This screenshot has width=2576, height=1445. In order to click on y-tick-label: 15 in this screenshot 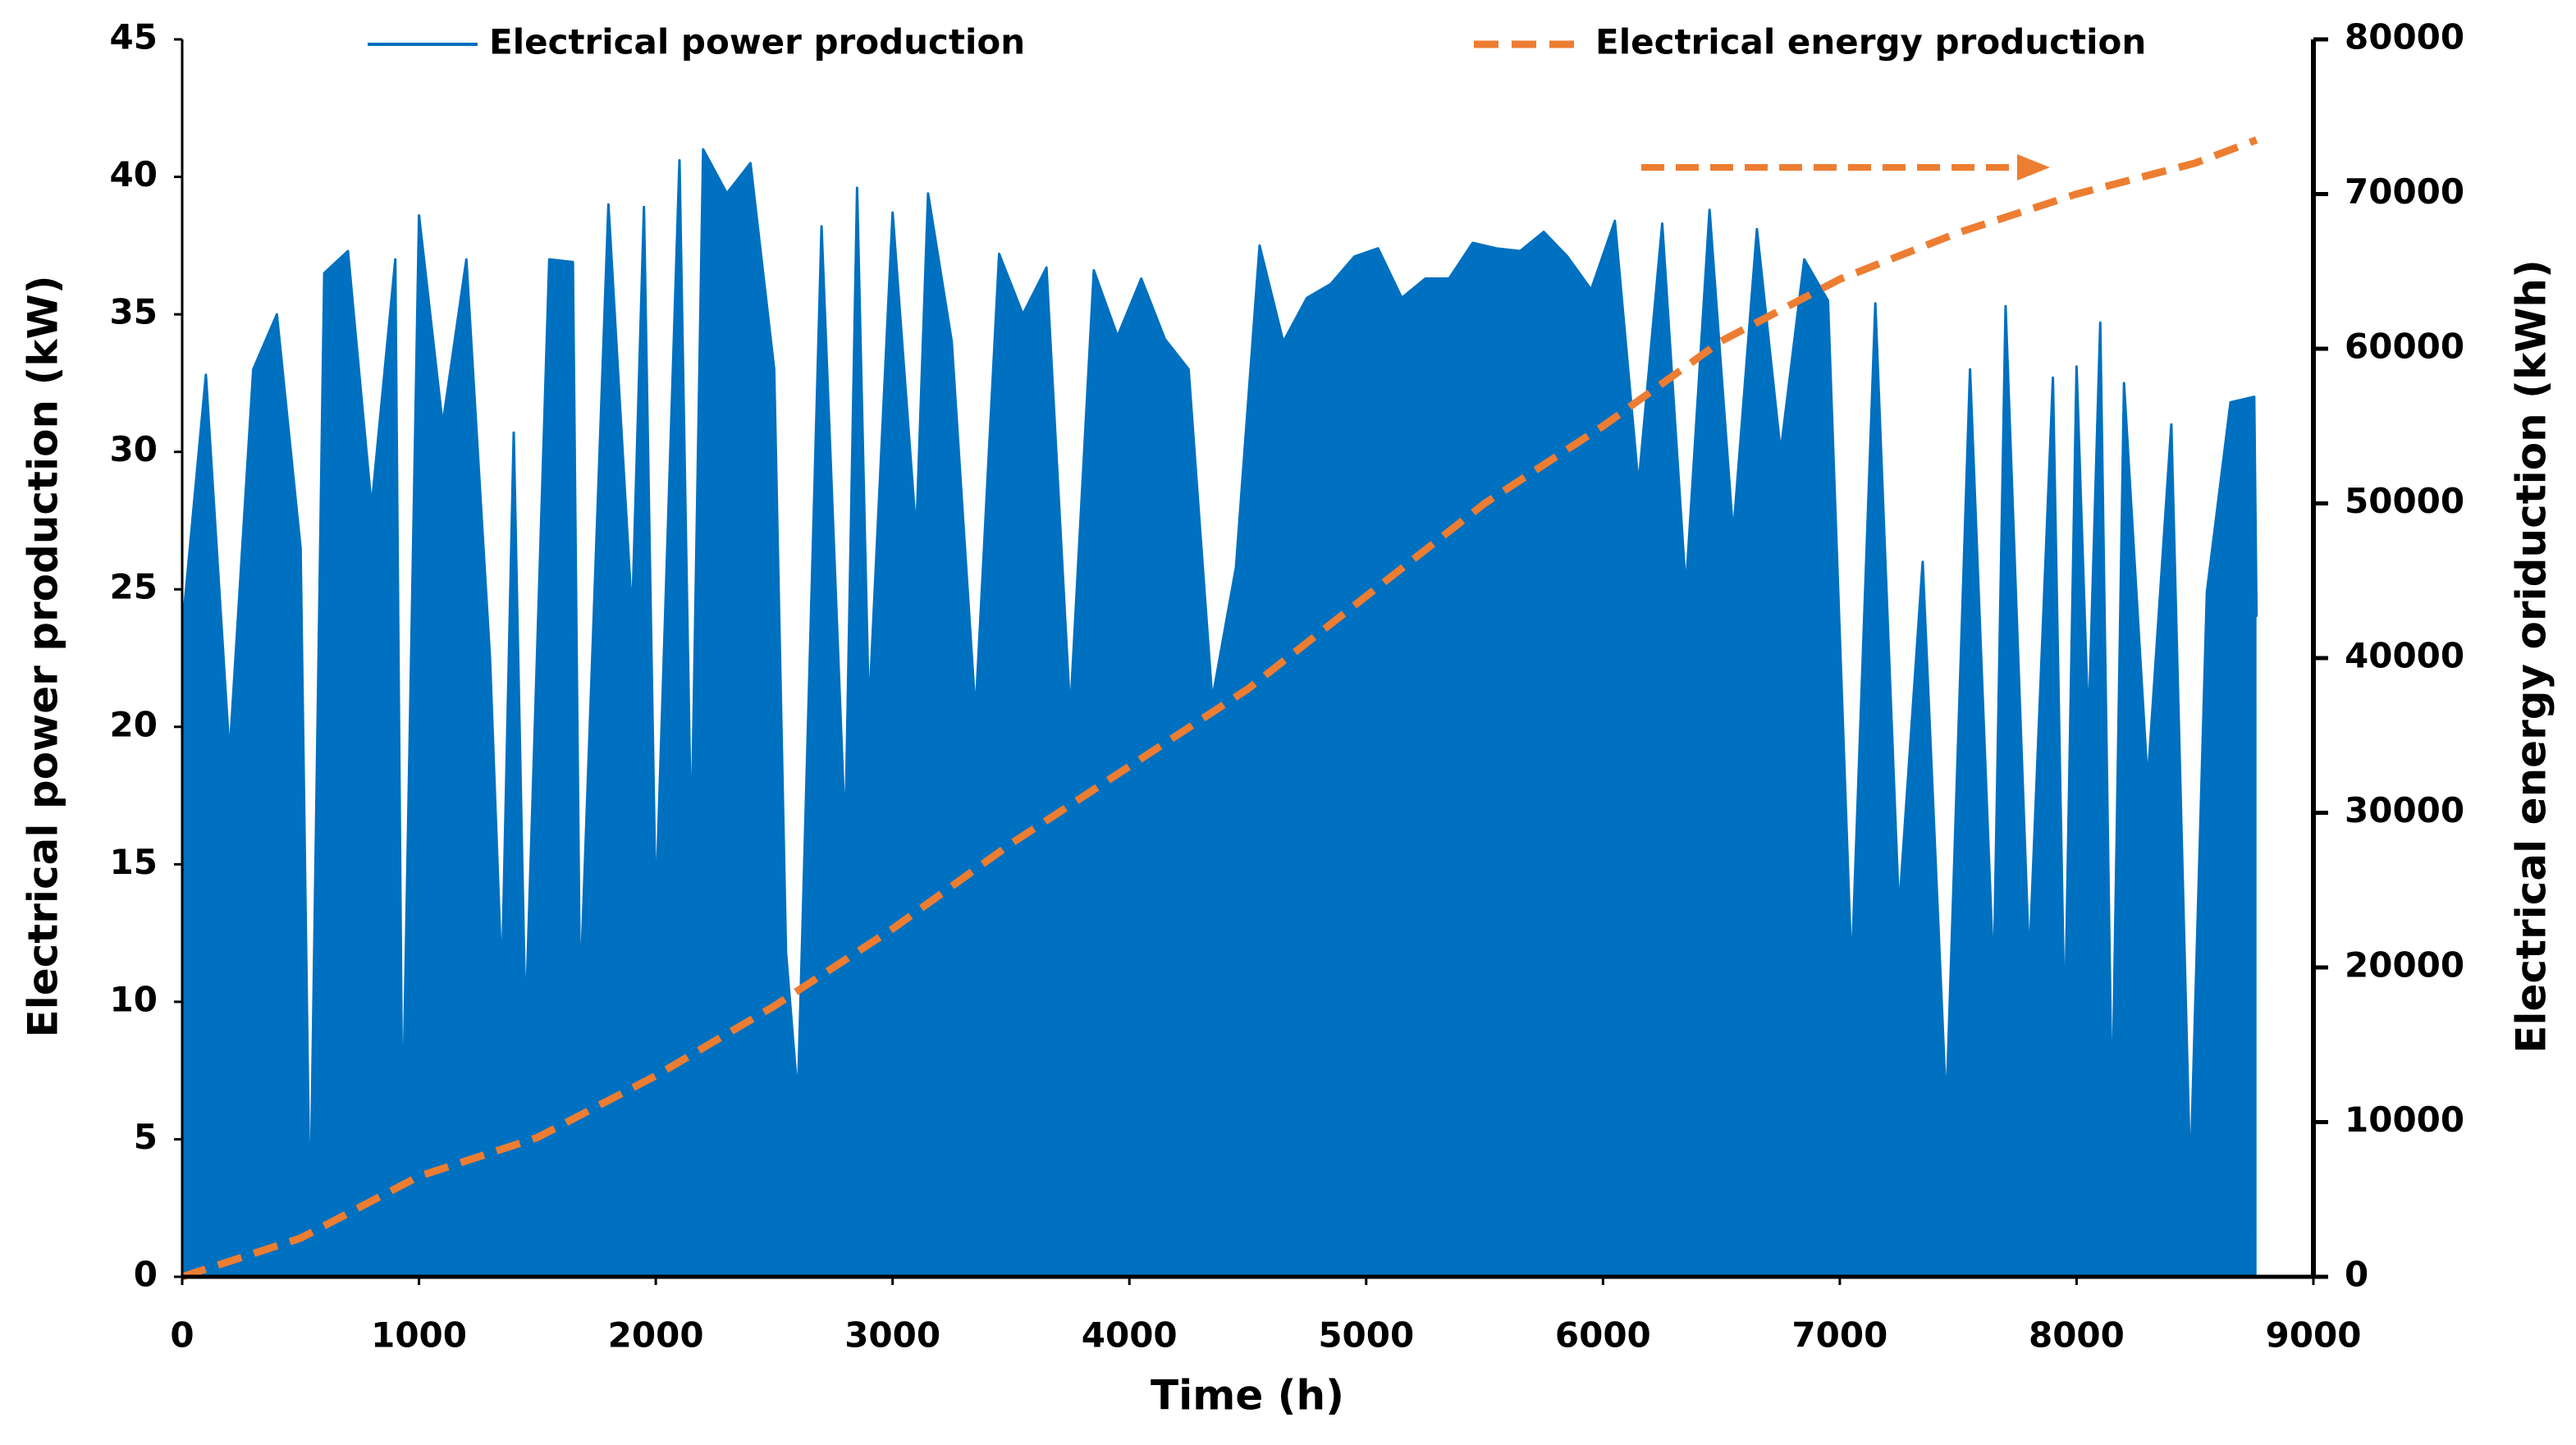, I will do `click(134, 862)`.